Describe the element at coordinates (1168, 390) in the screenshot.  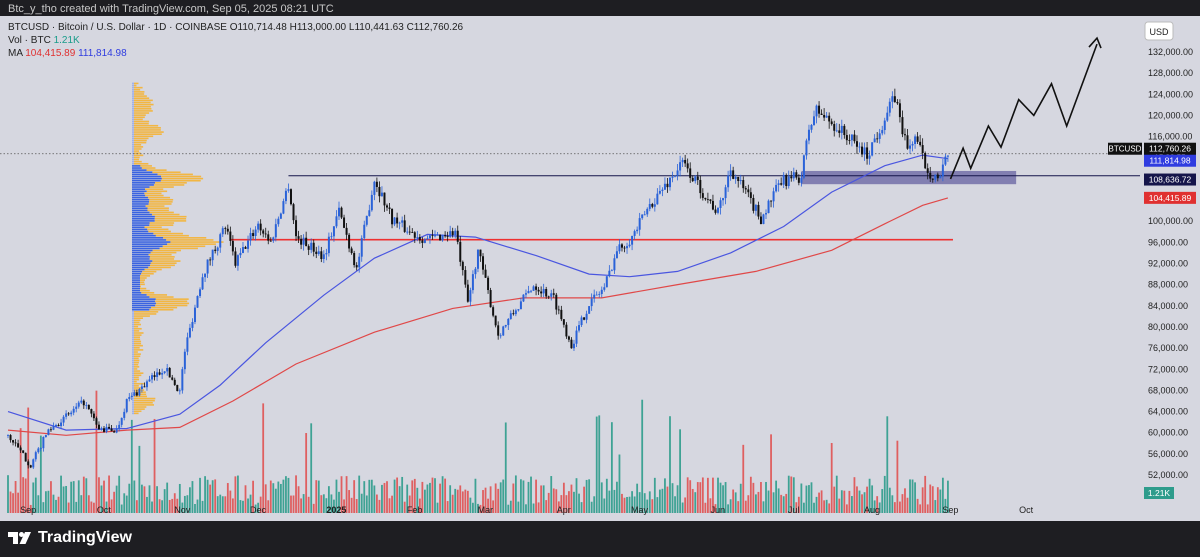
I see `price-tick-label: 68,000.00` at that location.